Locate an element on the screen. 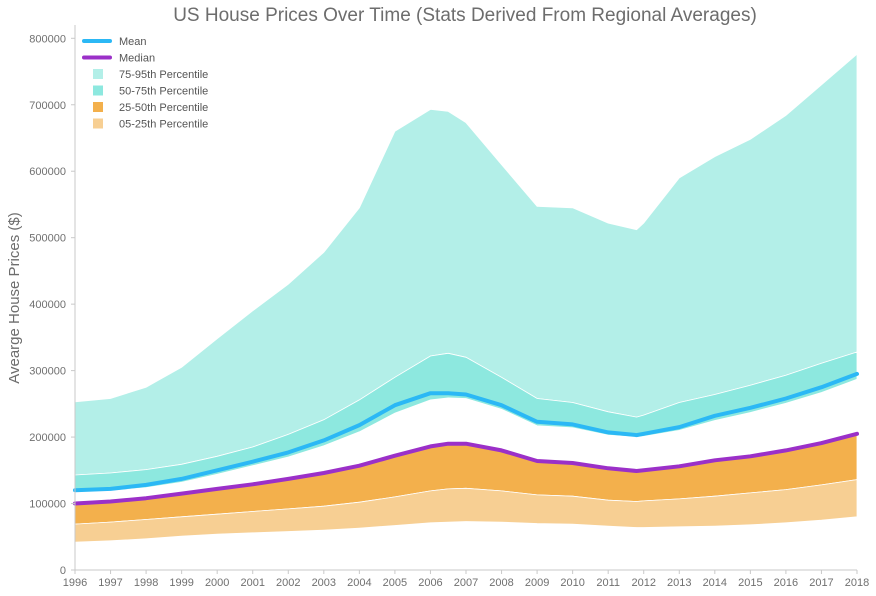  y-tick-label: 0 is located at coordinates (63, 571).